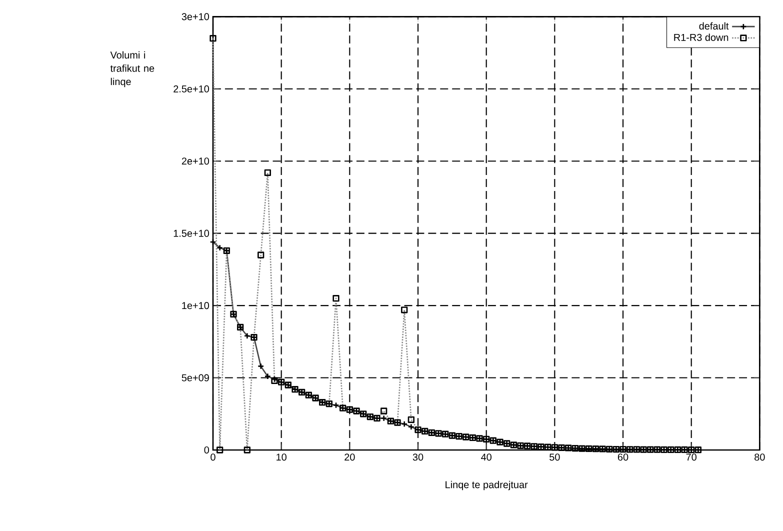  I want to click on y-tick-label: 1e+10, so click(196, 306).